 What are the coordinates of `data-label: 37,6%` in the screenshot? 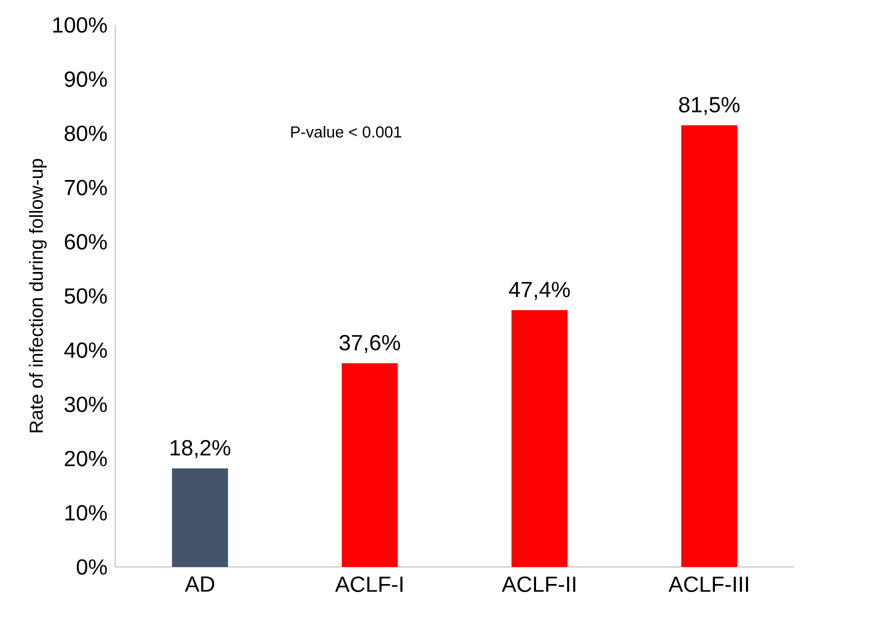 It's located at (370, 343).